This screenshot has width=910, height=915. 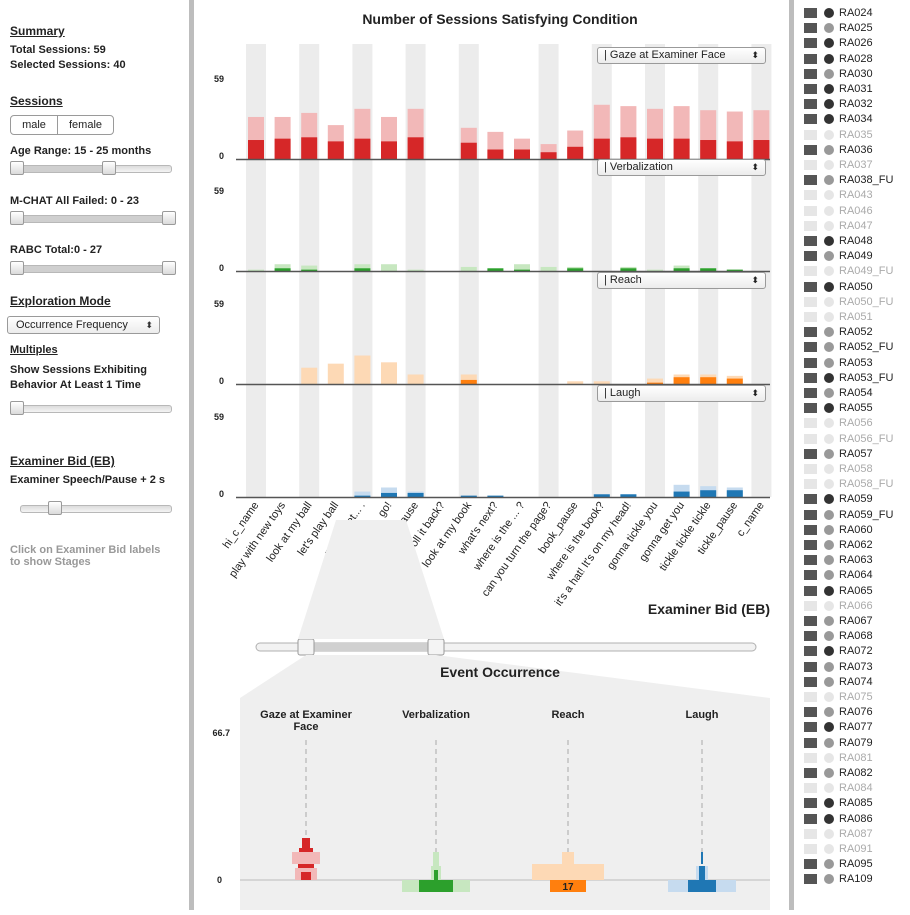 I want to click on session-item: RA035, so click(x=856, y=135).